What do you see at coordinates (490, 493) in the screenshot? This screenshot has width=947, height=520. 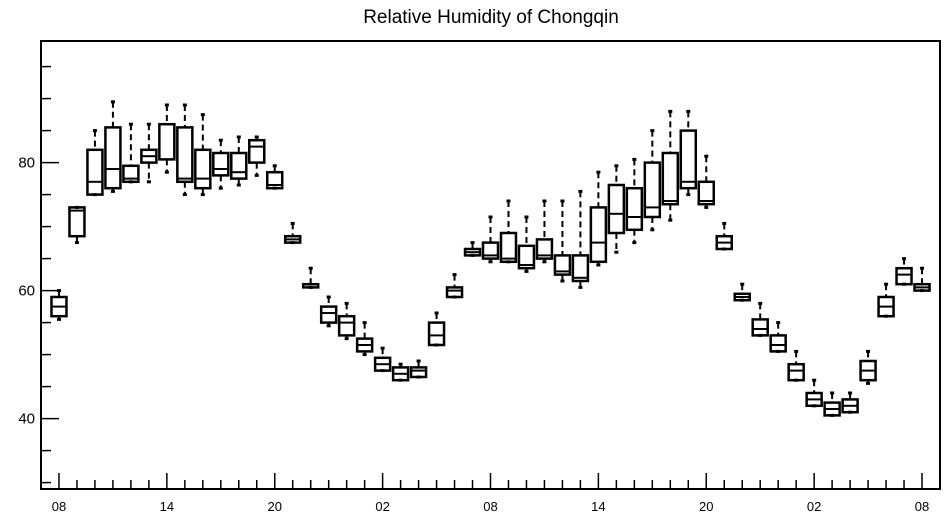 I see `x-axis: 08 14 20 02 08 14 20 02 08` at bounding box center [490, 493].